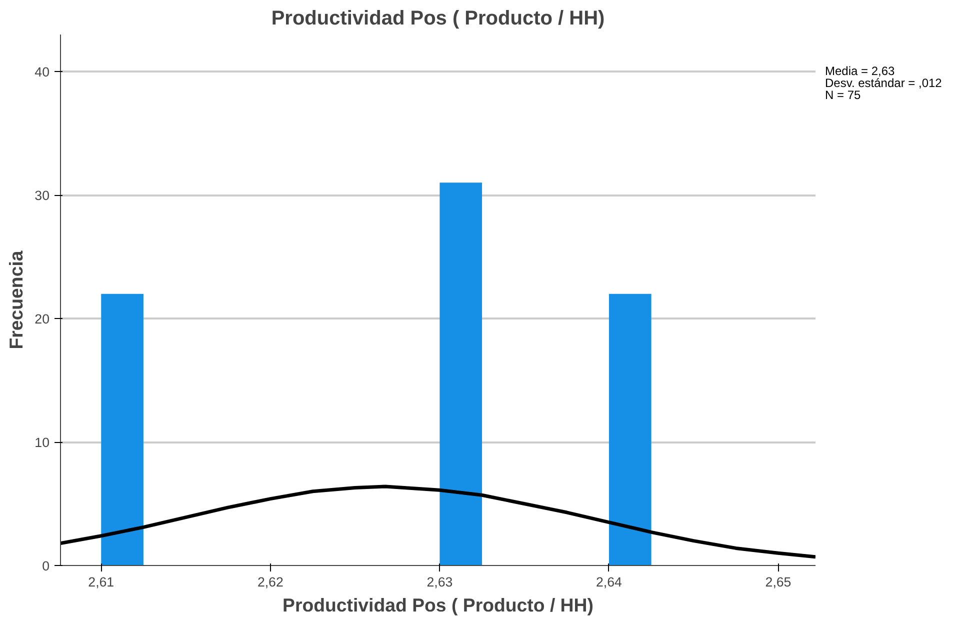 The height and width of the screenshot is (629, 972). What do you see at coordinates (439, 582) in the screenshot?
I see `x-tick-label: 2,63` at bounding box center [439, 582].